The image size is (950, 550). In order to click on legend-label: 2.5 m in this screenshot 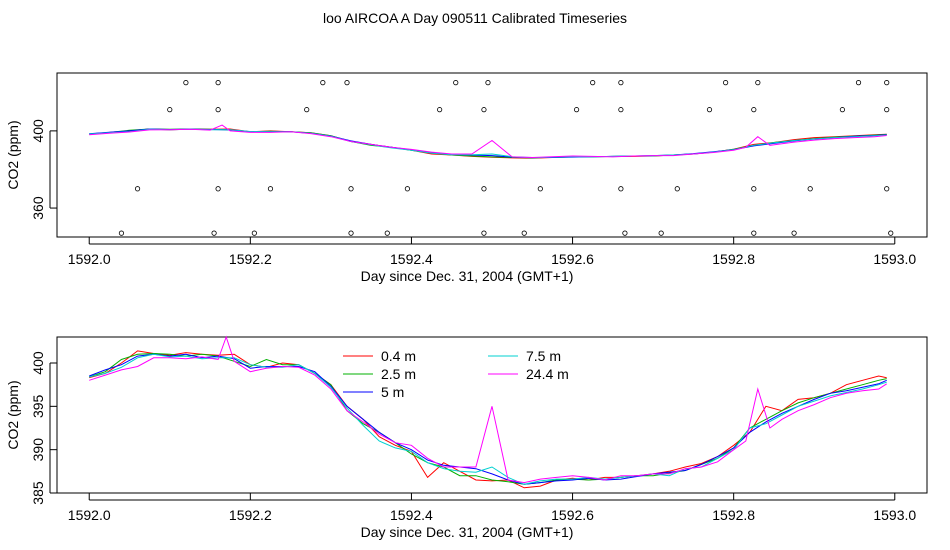, I will do `click(398, 374)`.